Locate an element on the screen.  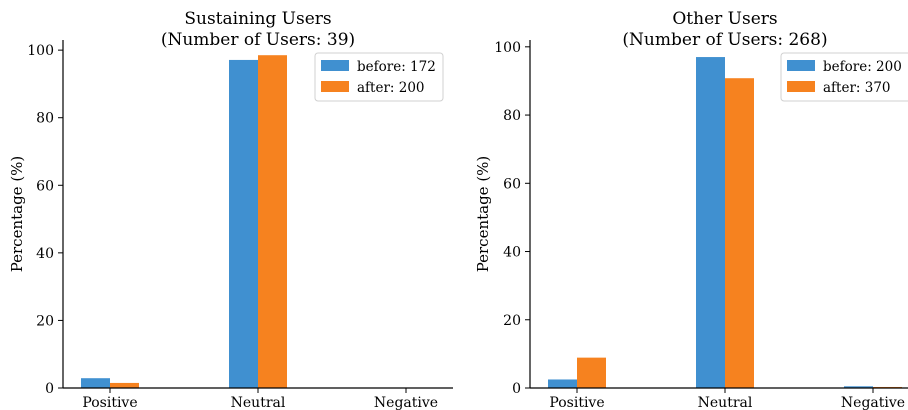
legend: before: 200 after: 370 is located at coordinates (844, 77).